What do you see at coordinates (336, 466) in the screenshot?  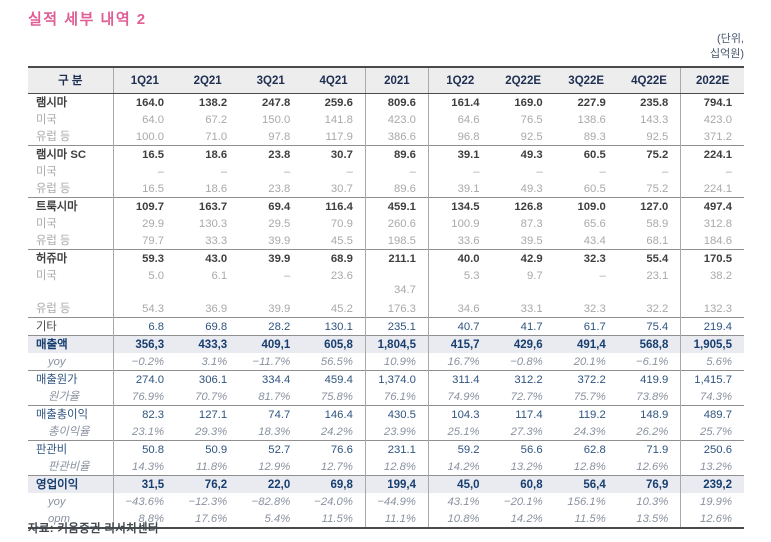 I see `table-cell: 12.7%` at bounding box center [336, 466].